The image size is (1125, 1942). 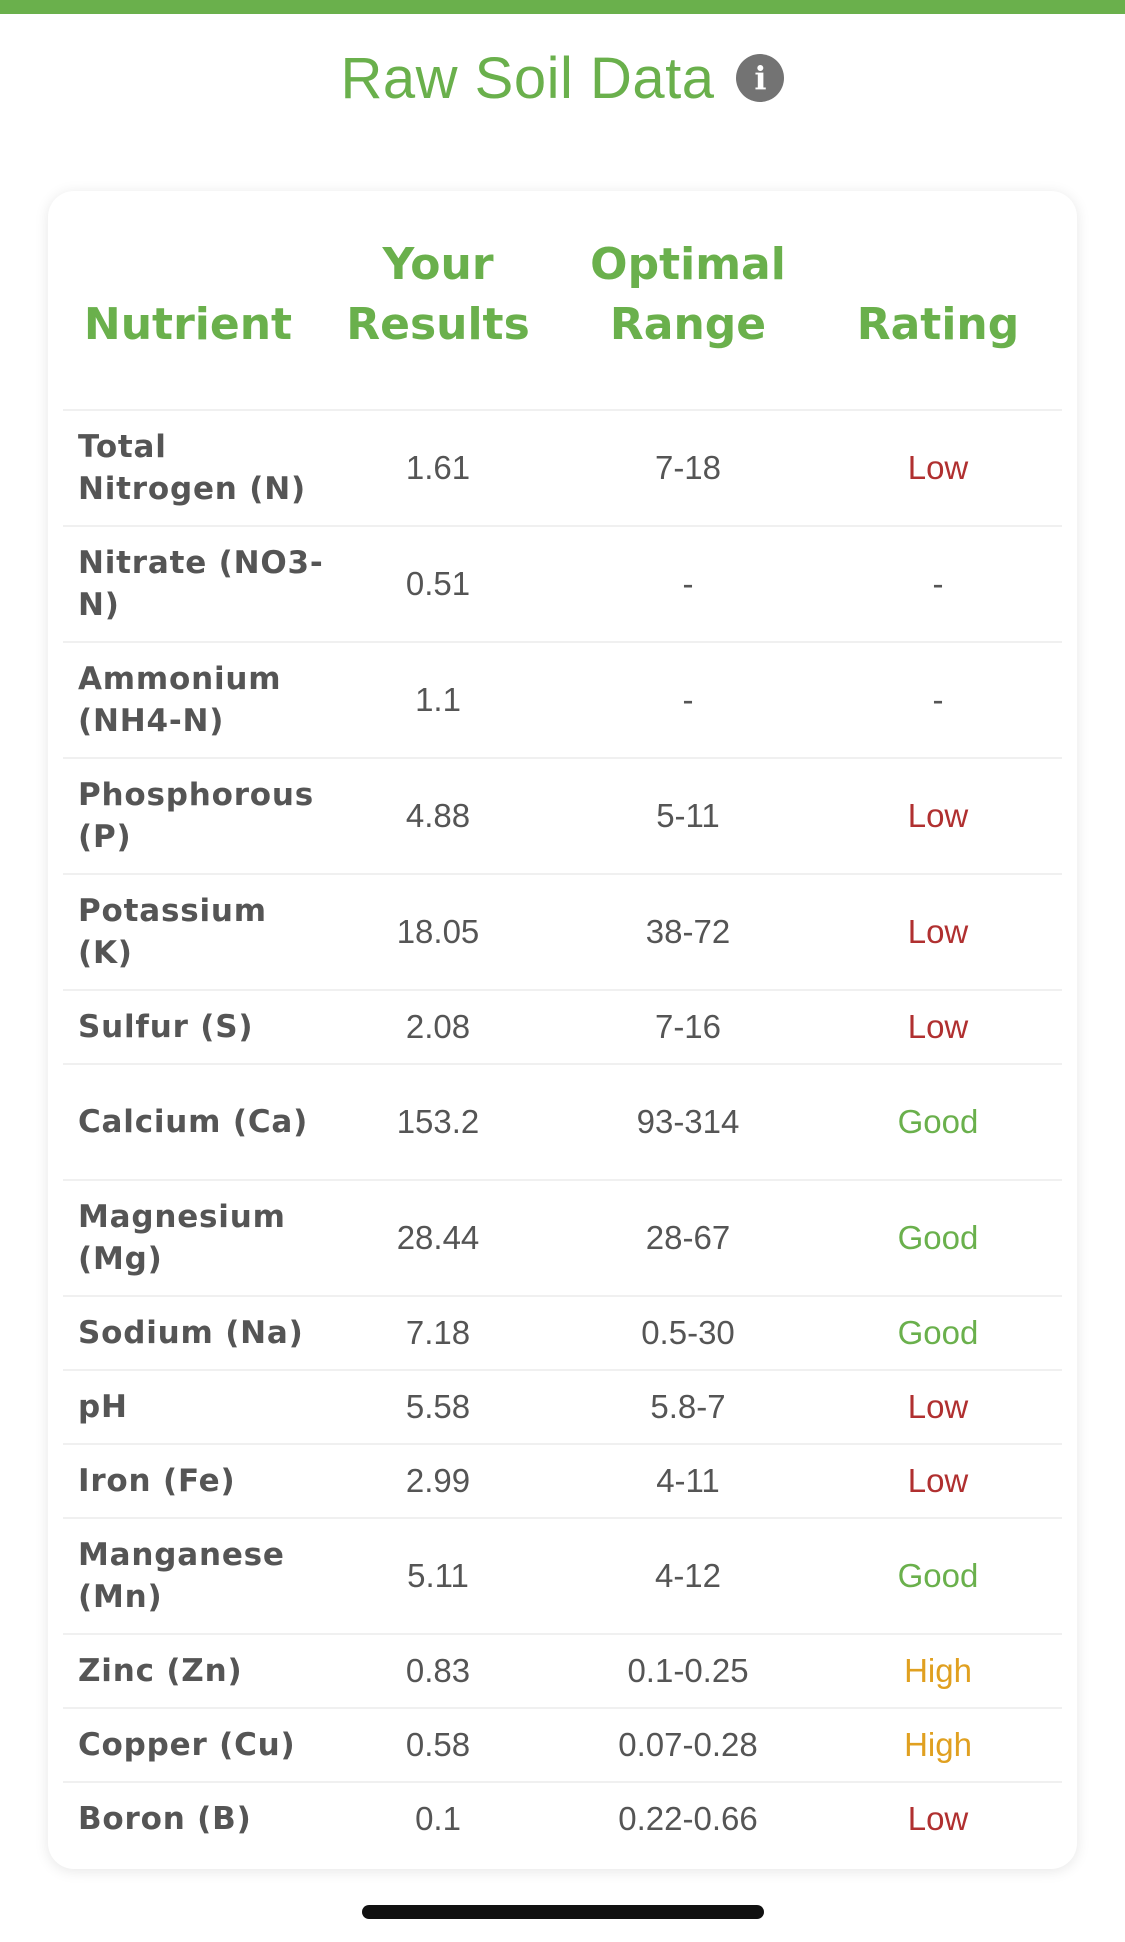 What do you see at coordinates (187, 1745) in the screenshot?
I see `nutrient-name: Copper (Cu)` at bounding box center [187, 1745].